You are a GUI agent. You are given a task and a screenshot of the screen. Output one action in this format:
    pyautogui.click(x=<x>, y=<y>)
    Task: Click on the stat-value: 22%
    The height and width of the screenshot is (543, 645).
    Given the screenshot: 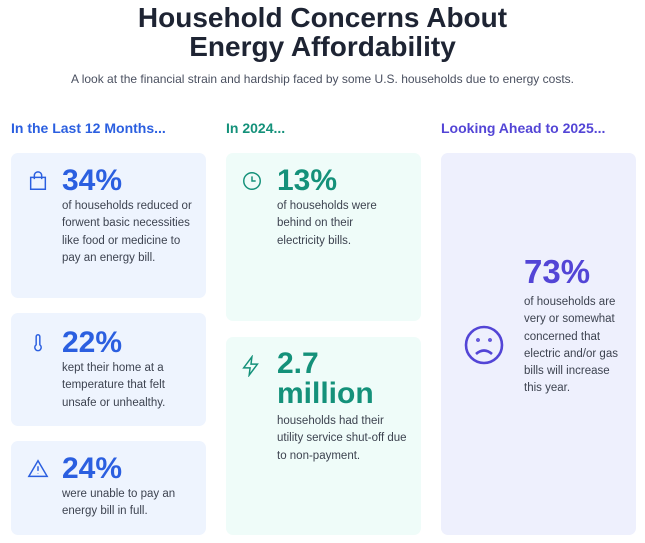 What is the action you would take?
    pyautogui.click(x=92, y=342)
    